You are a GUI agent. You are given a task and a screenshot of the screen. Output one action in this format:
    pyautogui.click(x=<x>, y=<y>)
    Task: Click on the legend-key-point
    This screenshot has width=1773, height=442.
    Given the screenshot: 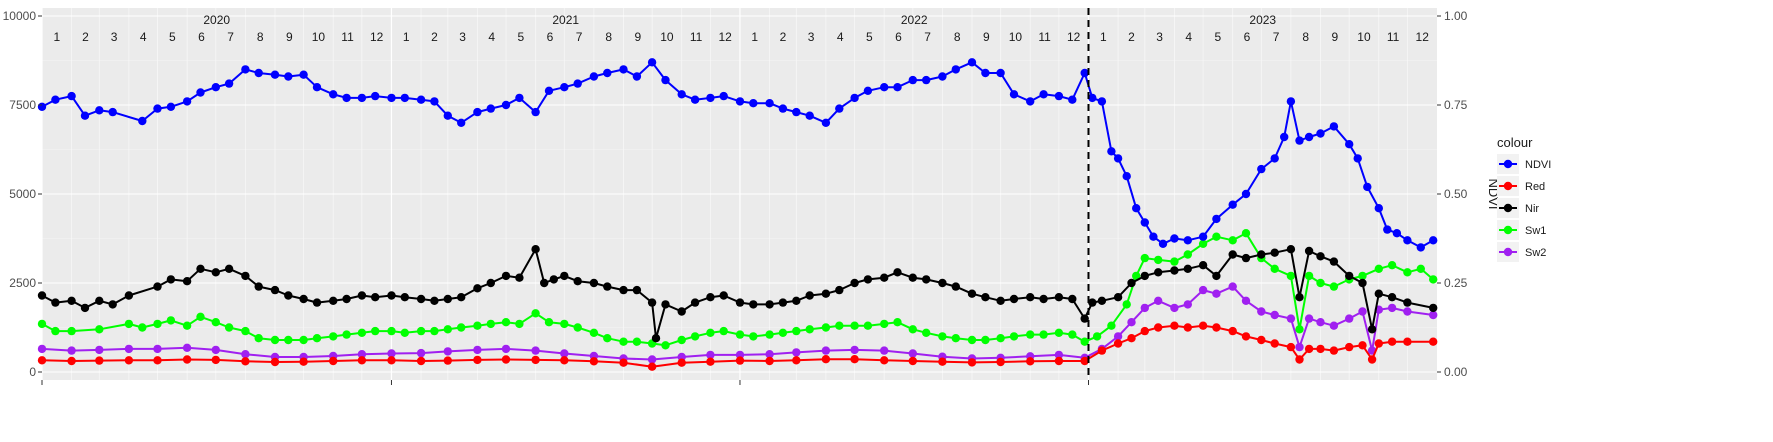 What is the action you would take?
    pyautogui.click(x=1508, y=230)
    